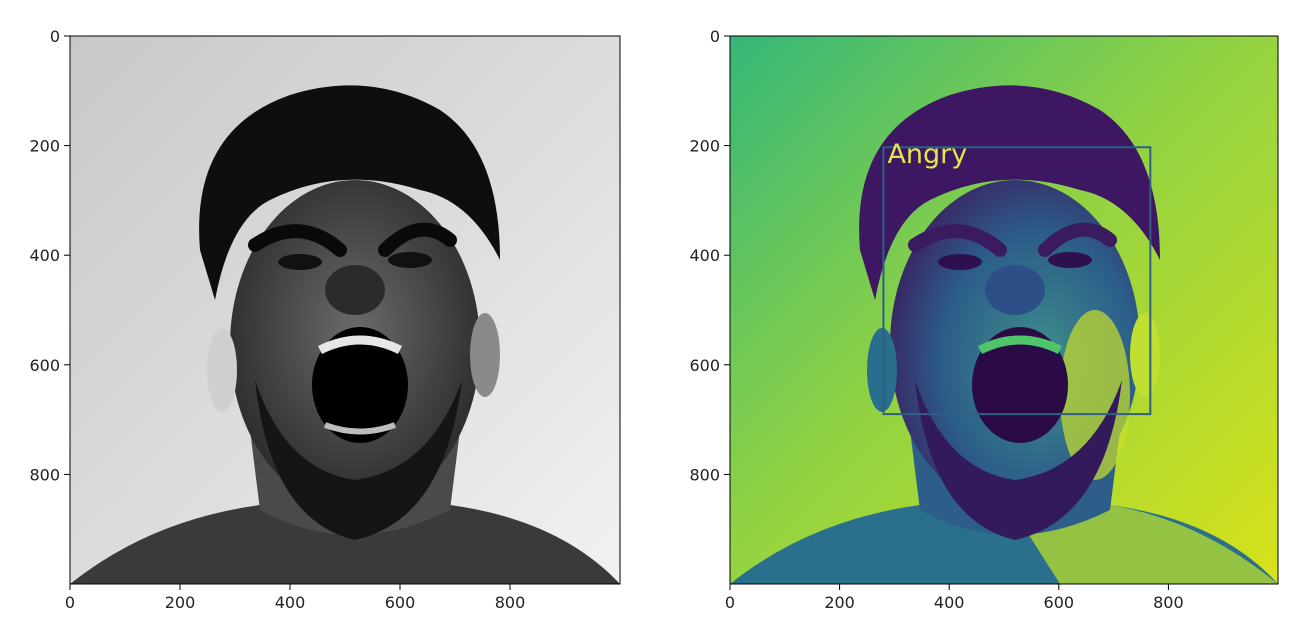 The image size is (1302, 637). Describe the element at coordinates (1017, 281) in the screenshot. I see `detection-box` at that location.